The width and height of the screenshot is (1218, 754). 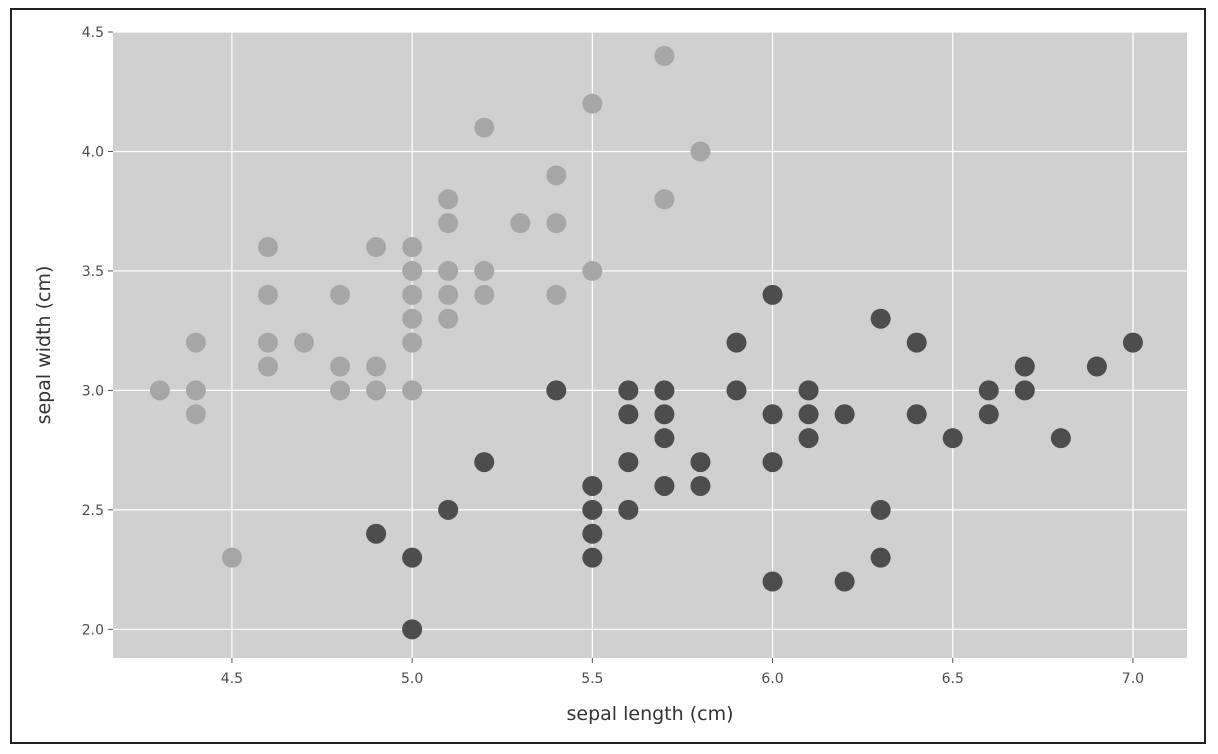 I want to click on y-tick-label: 4.0, so click(x=93, y=152).